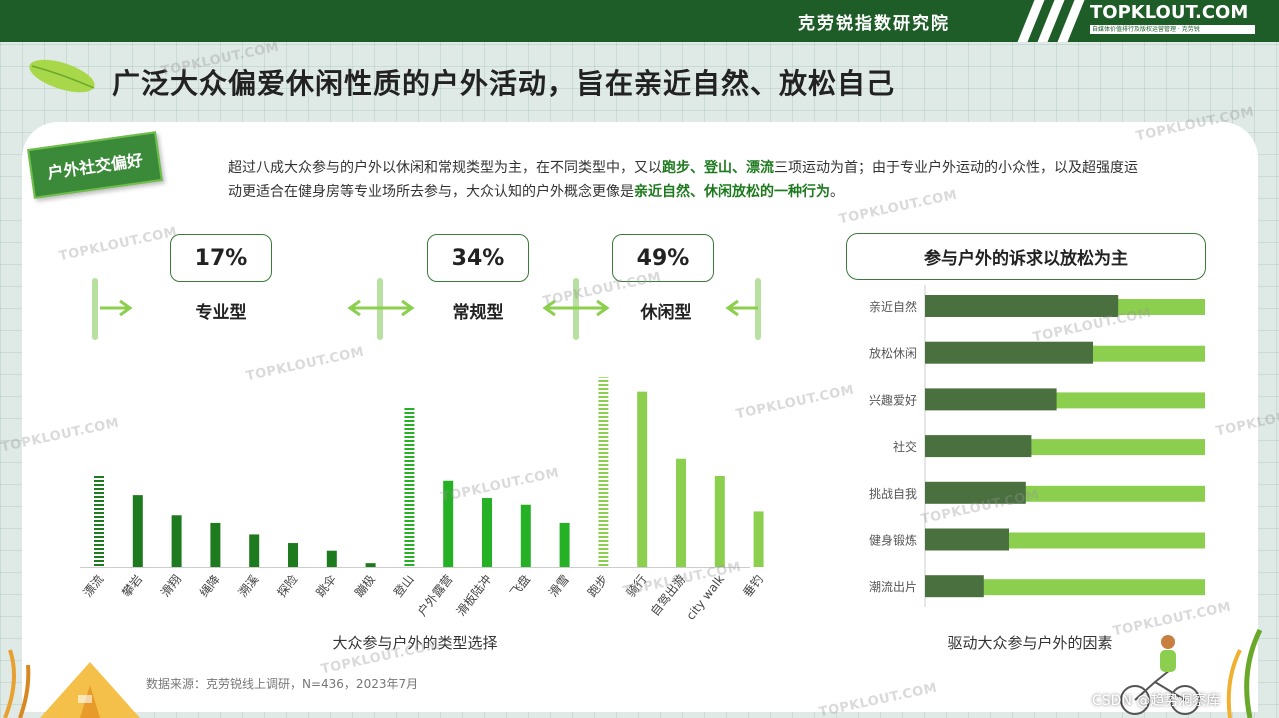  What do you see at coordinates (176, 541) in the screenshot?
I see `bar-滑翔` at bounding box center [176, 541].